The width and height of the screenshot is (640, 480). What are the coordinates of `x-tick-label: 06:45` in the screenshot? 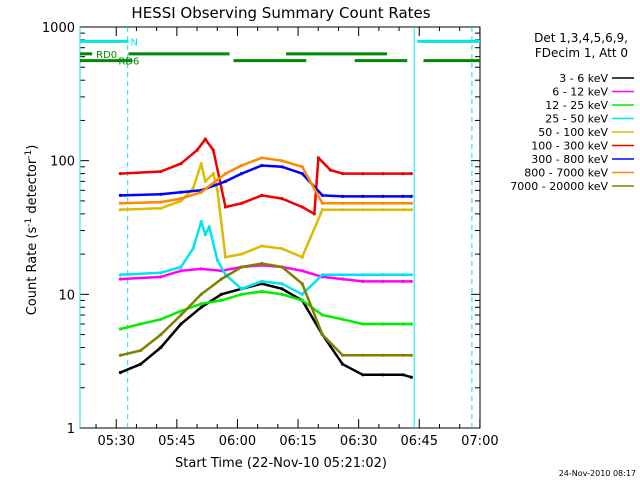 It's located at (419, 441).